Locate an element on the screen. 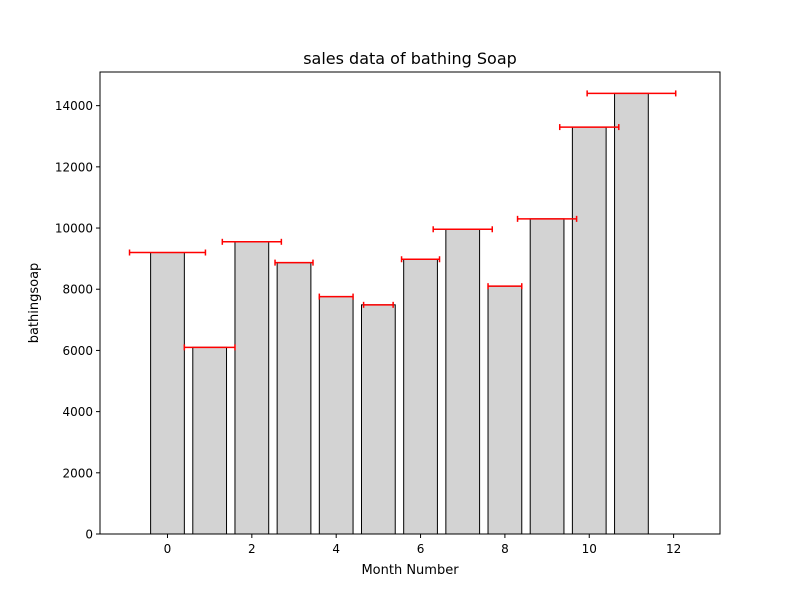  y-tick-label: 10000 is located at coordinates (74, 229).